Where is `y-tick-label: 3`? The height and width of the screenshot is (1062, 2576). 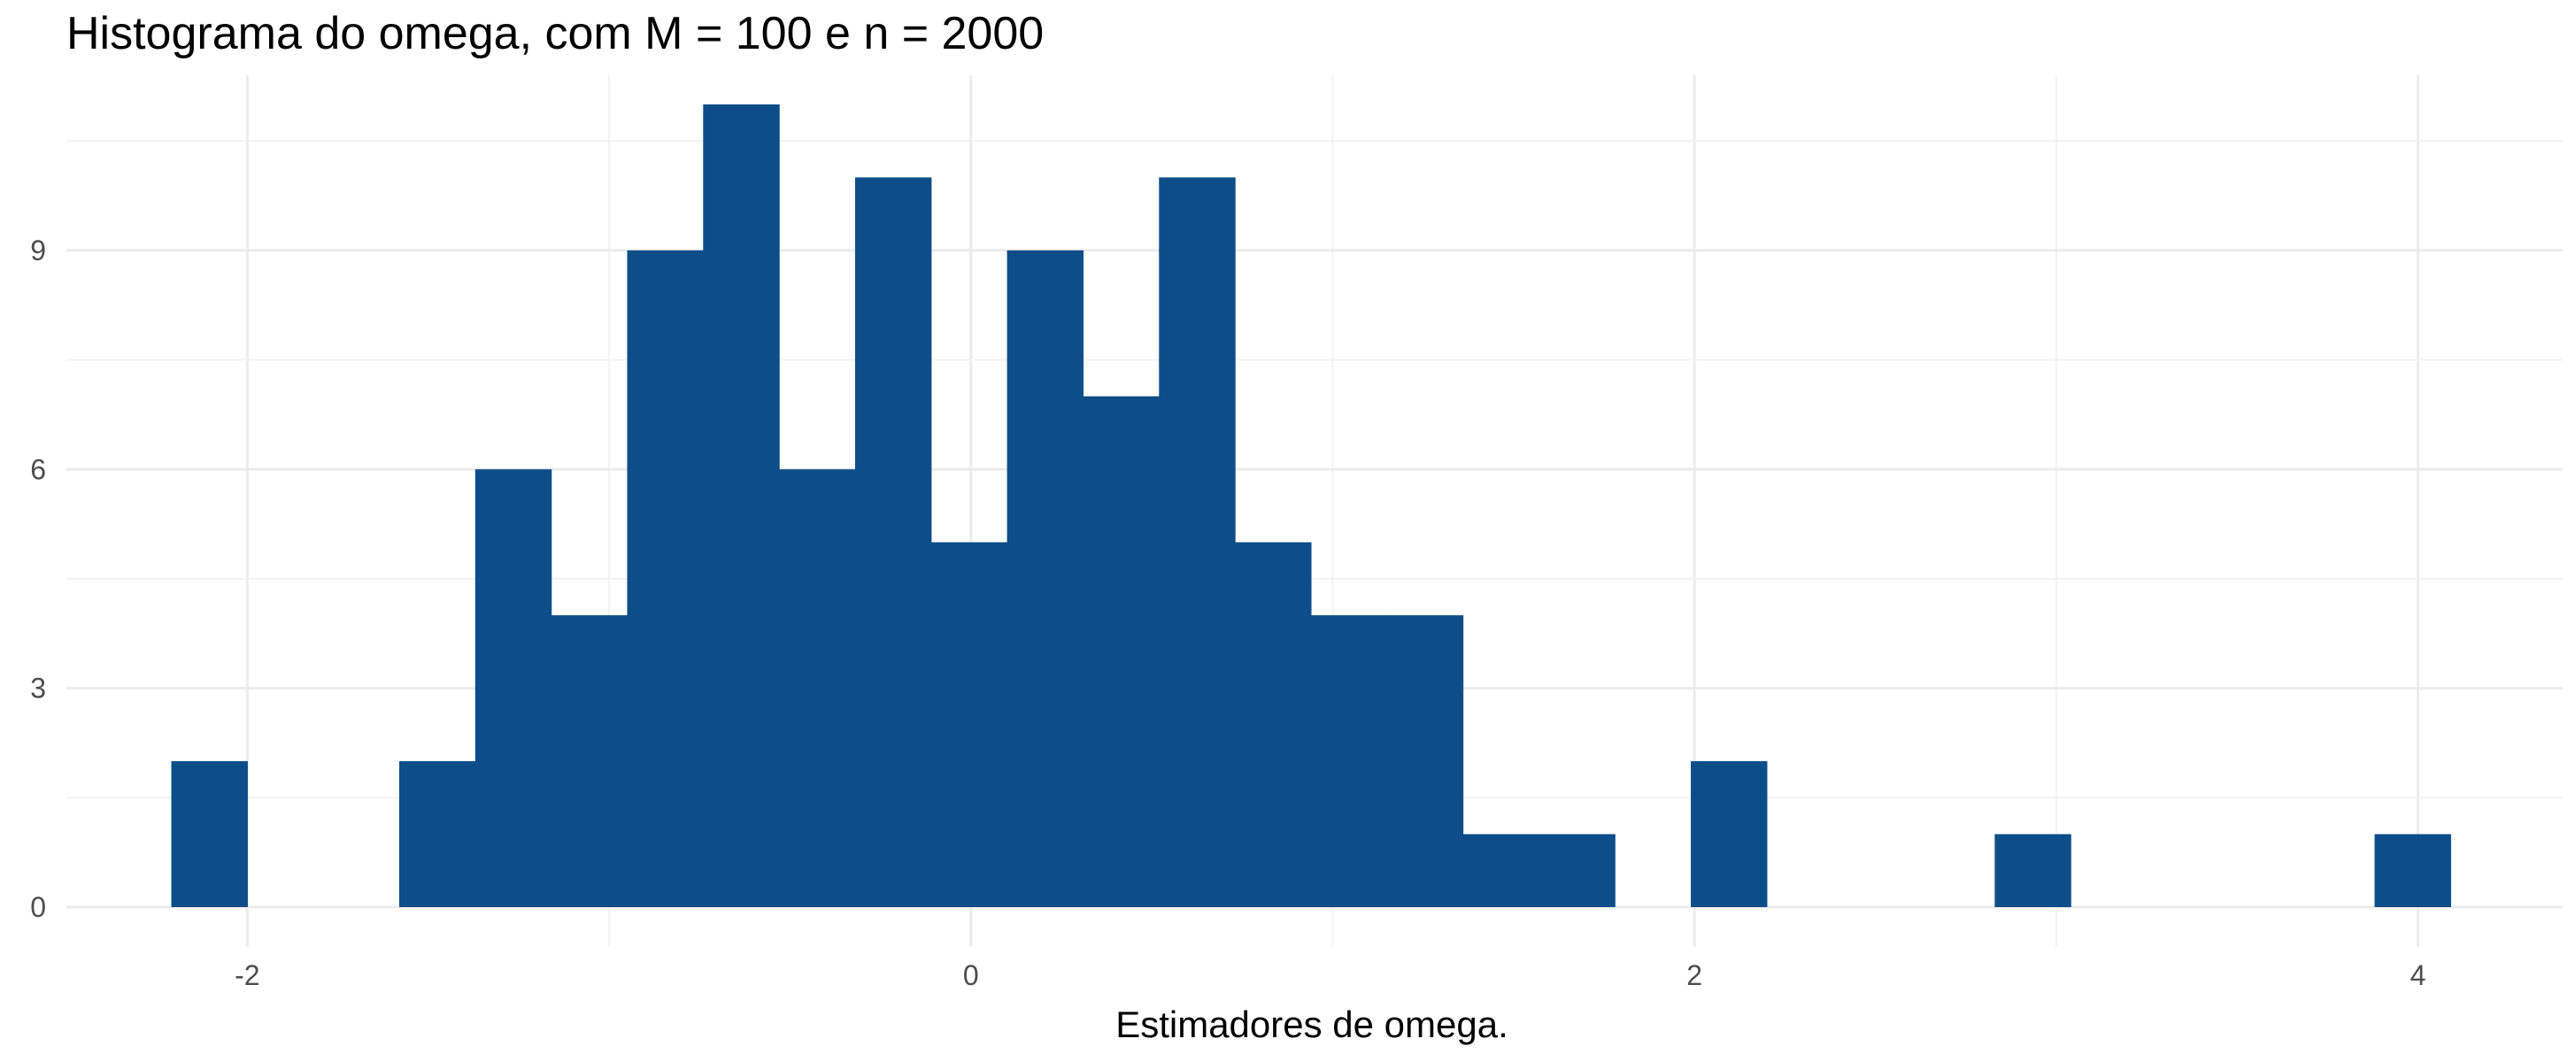 y-tick-label: 3 is located at coordinates (38, 689).